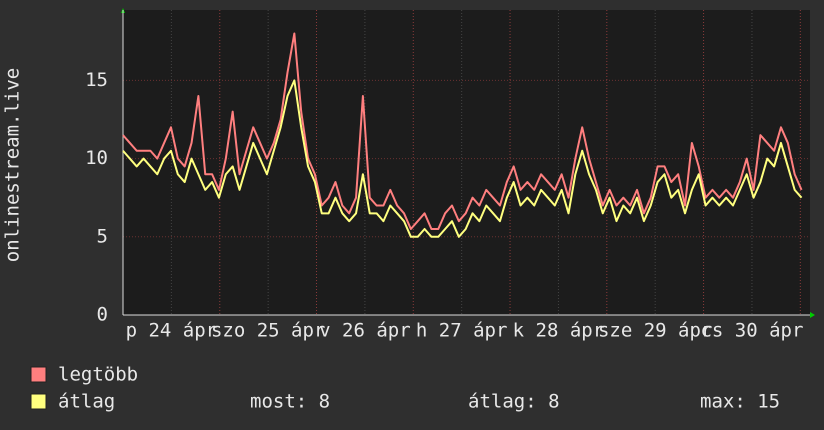  I want to click on y-tick-label: 0, so click(102, 315).